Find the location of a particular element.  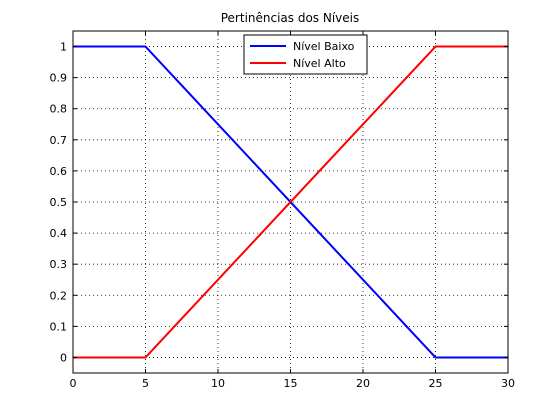

y-tick-label: 0 is located at coordinates (63, 357).